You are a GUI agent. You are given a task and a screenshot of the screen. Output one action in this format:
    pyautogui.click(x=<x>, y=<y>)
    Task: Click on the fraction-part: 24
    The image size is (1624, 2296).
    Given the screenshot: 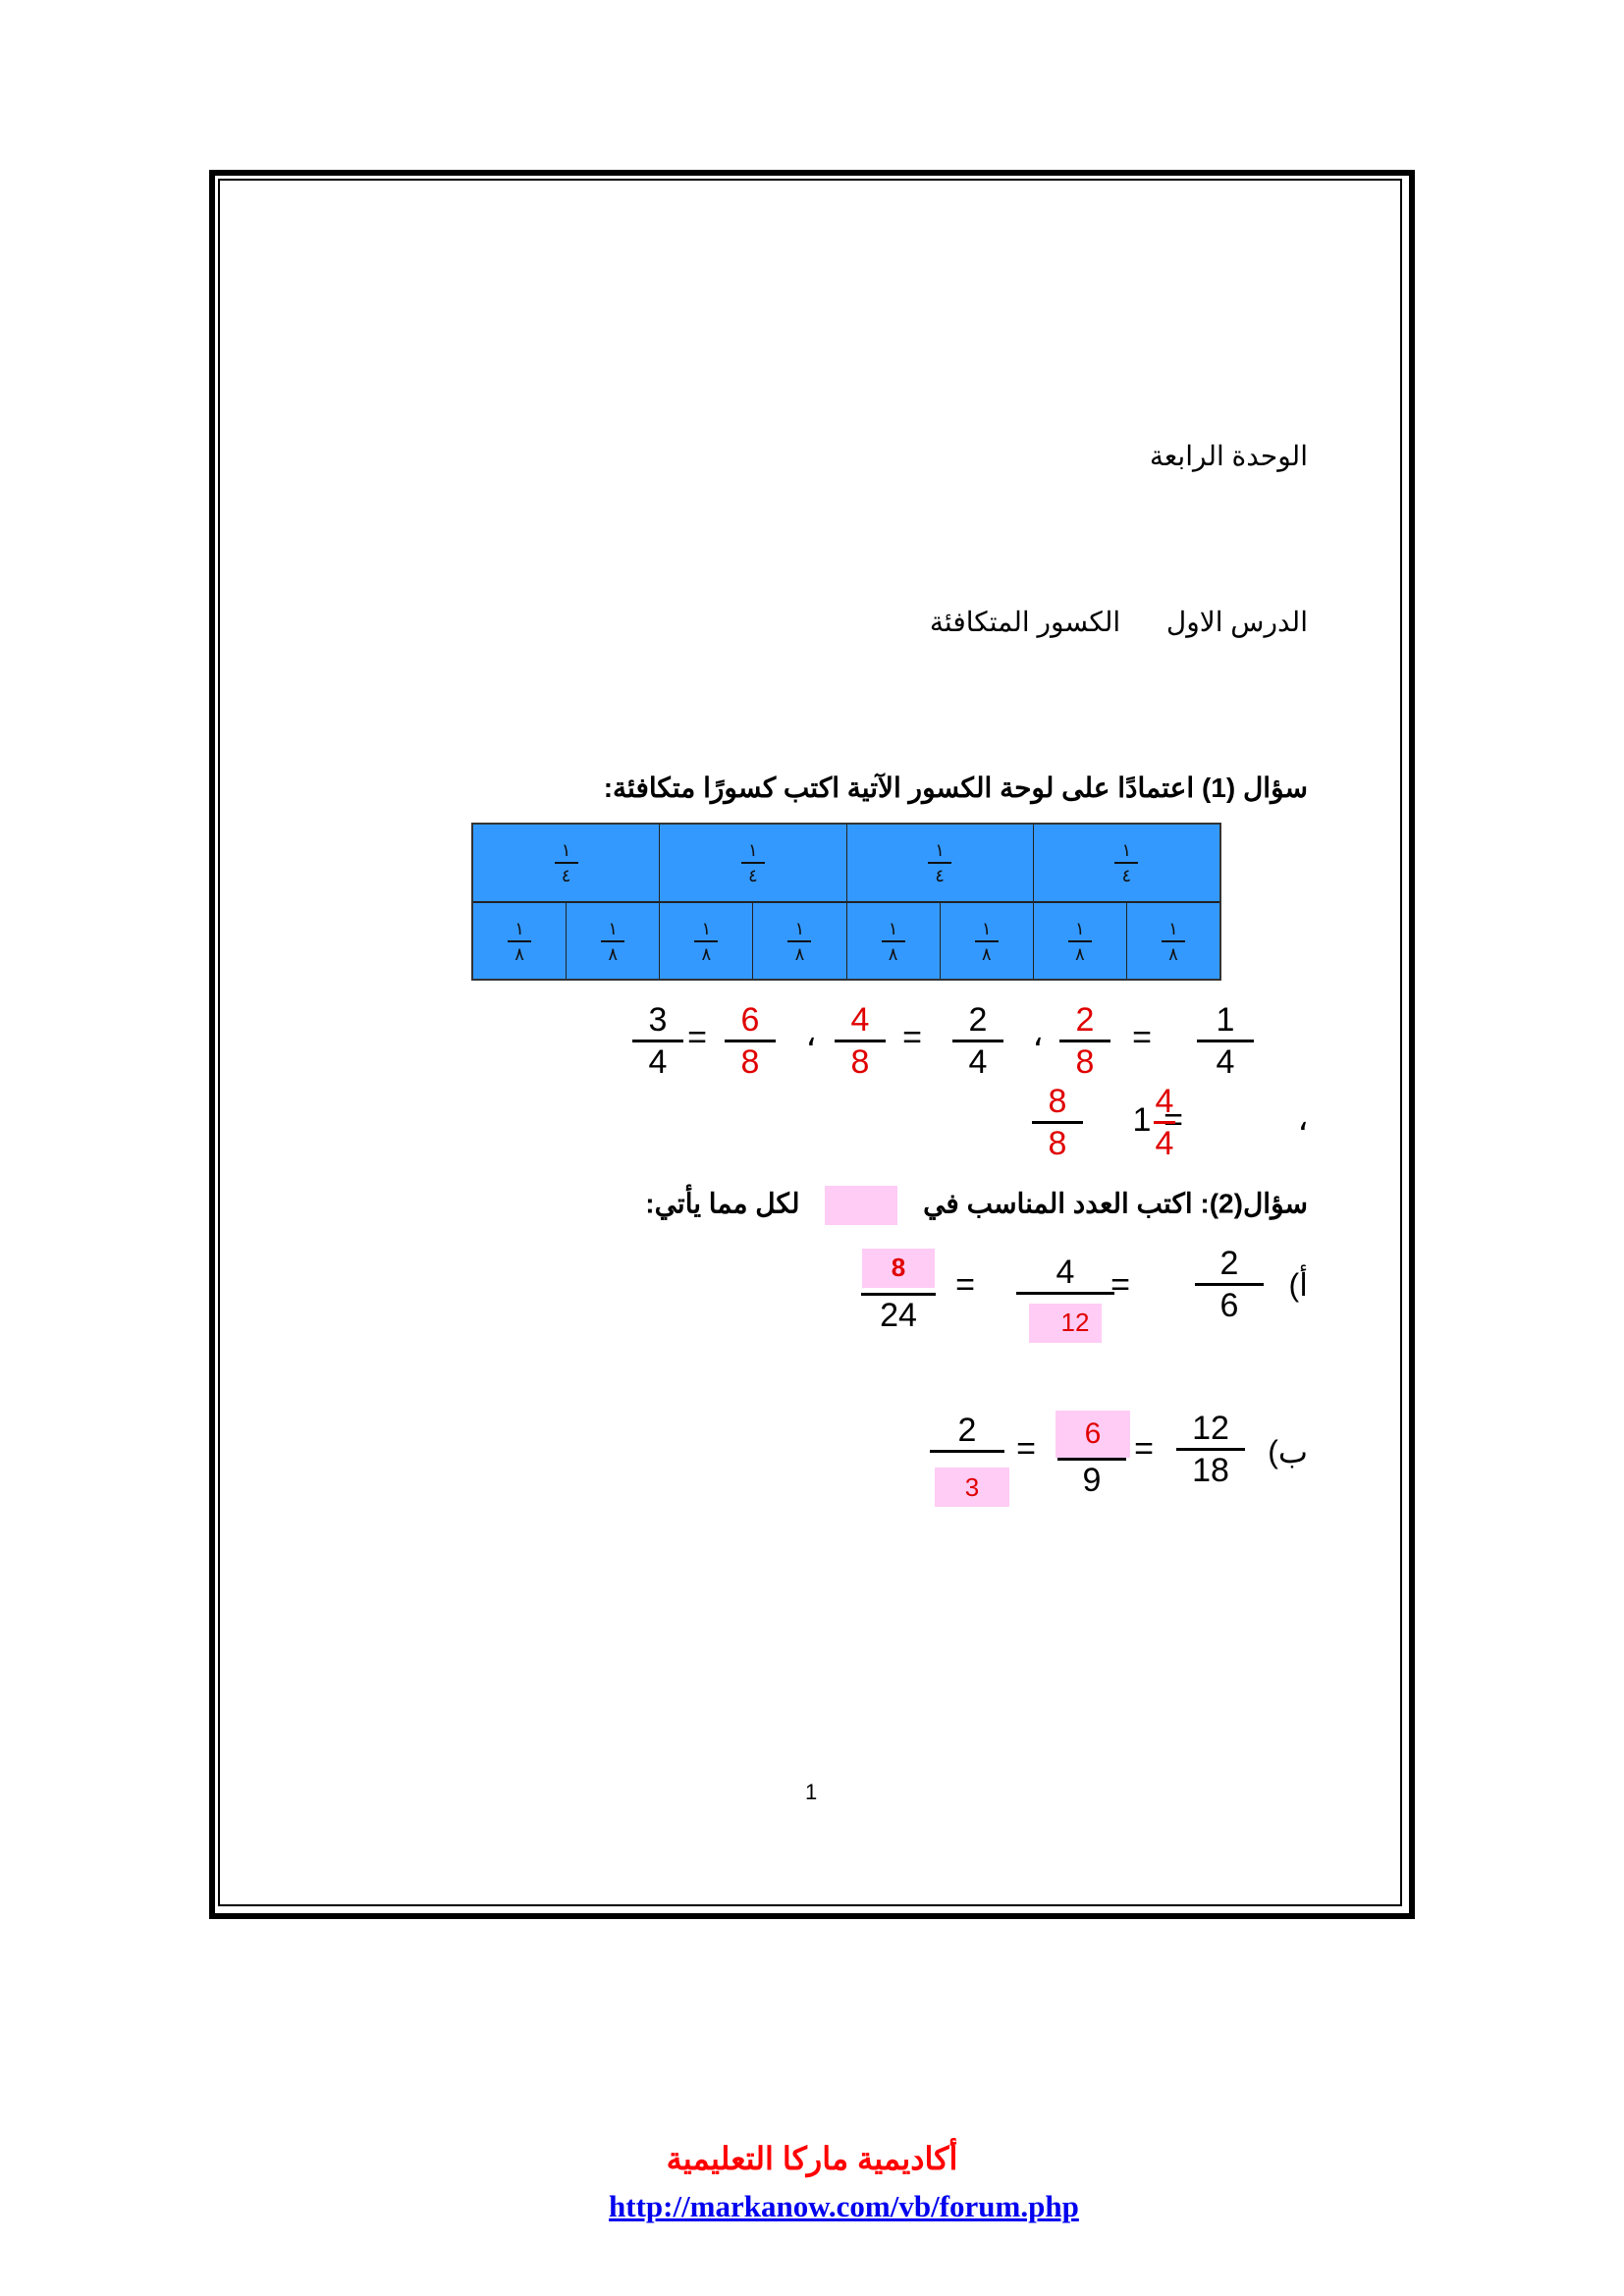 What is the action you would take?
    pyautogui.click(x=898, y=1316)
    